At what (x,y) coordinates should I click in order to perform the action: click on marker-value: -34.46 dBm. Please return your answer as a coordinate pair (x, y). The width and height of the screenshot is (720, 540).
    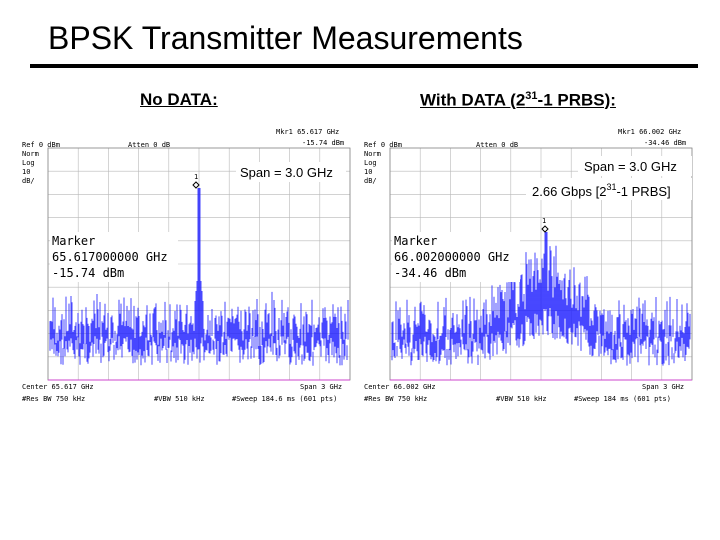
    Looking at the image, I should click on (430, 273).